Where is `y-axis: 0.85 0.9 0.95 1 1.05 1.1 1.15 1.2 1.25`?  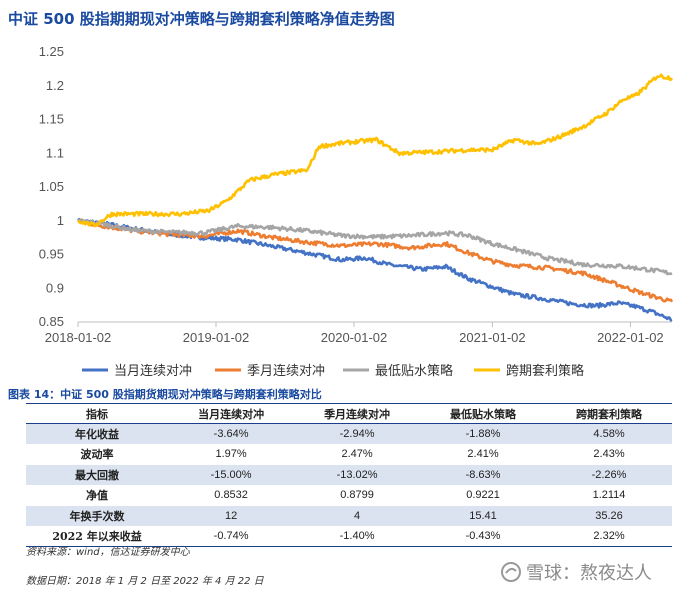 y-axis: 0.85 0.9 0.95 1 1.05 1.1 1.15 1.2 1.25 is located at coordinates (51, 186).